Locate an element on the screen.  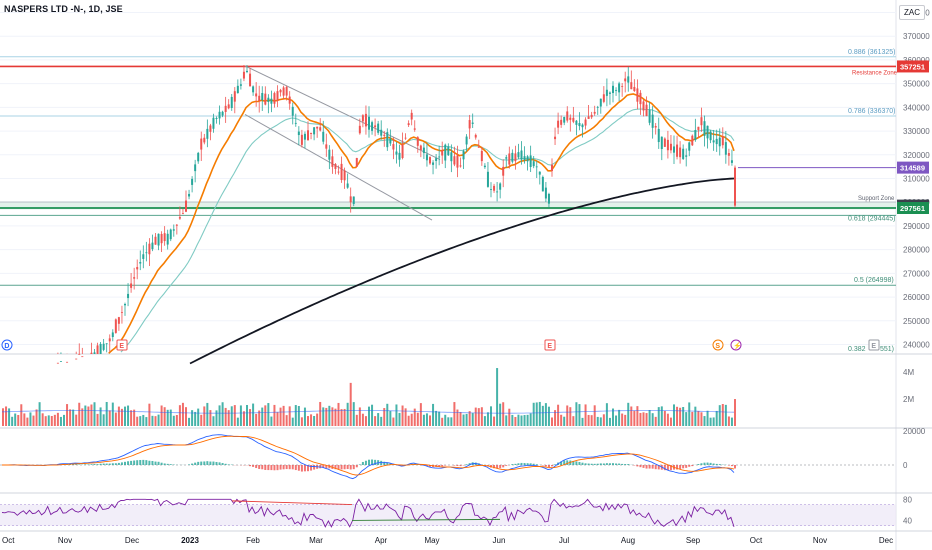
news-marker: ⚡ is located at coordinates (736, 345).